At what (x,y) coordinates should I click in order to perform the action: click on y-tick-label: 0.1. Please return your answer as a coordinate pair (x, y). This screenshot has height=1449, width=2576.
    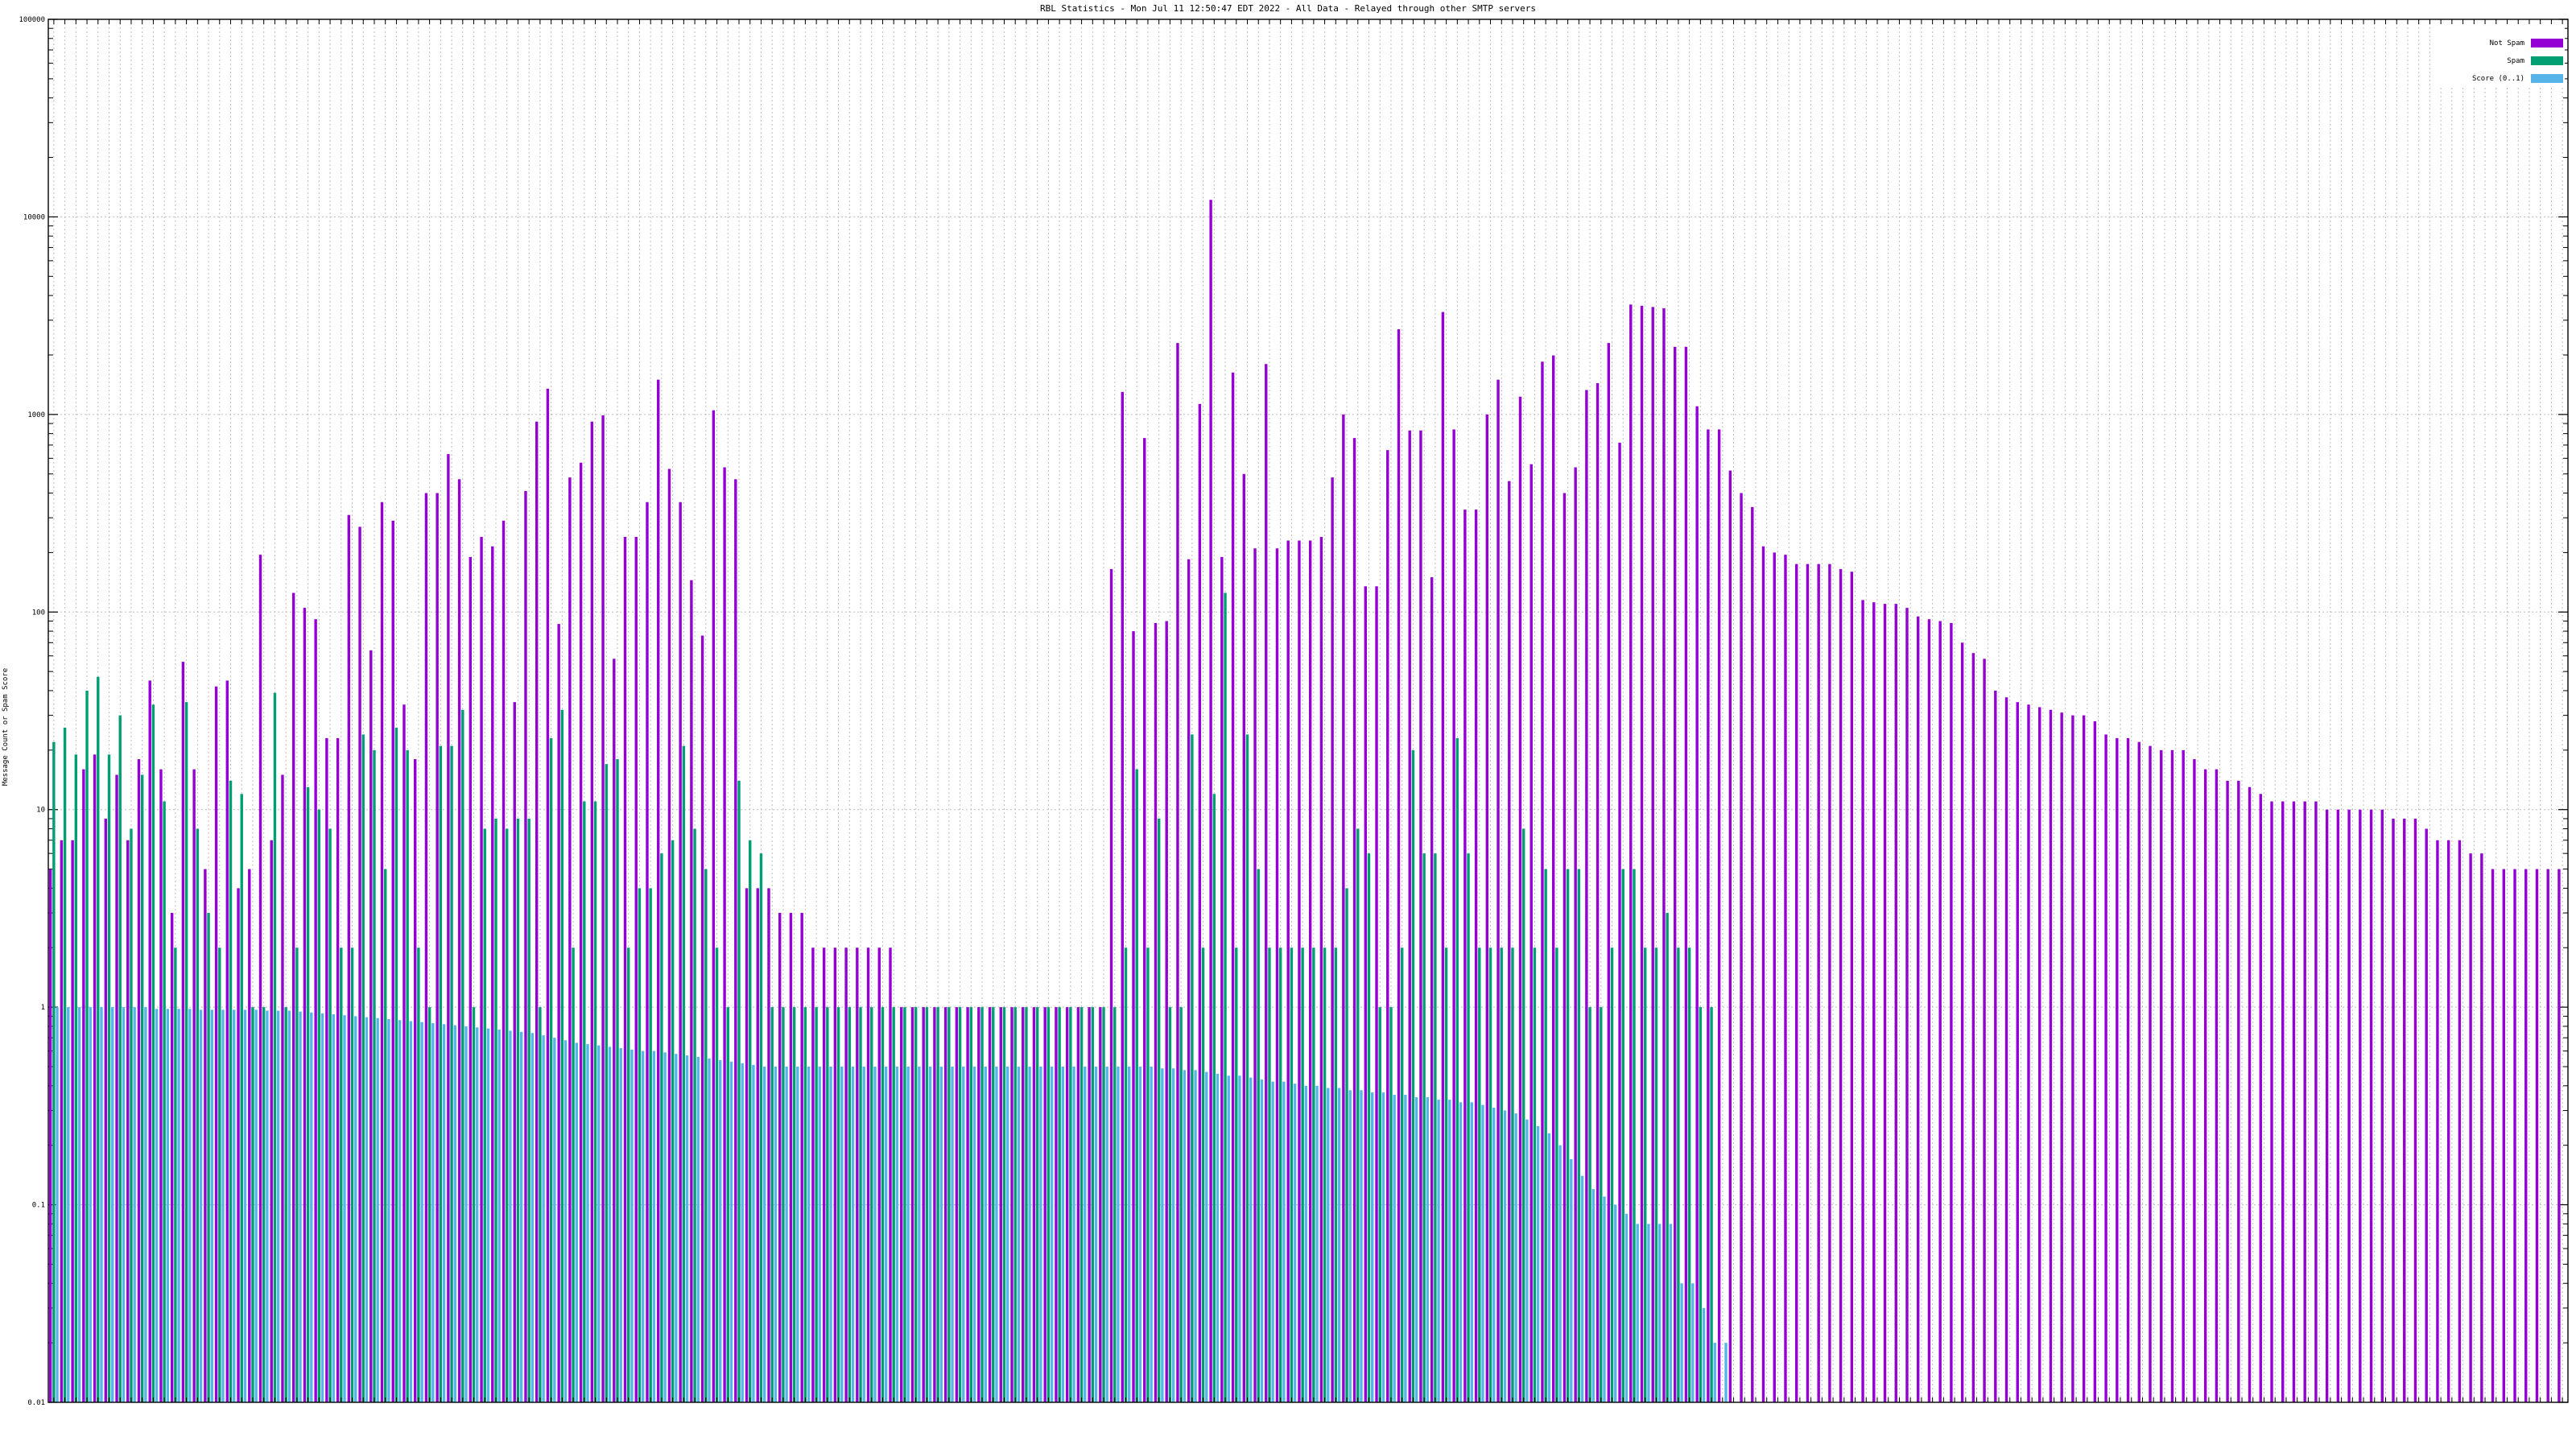
    Looking at the image, I should click on (38, 1206).